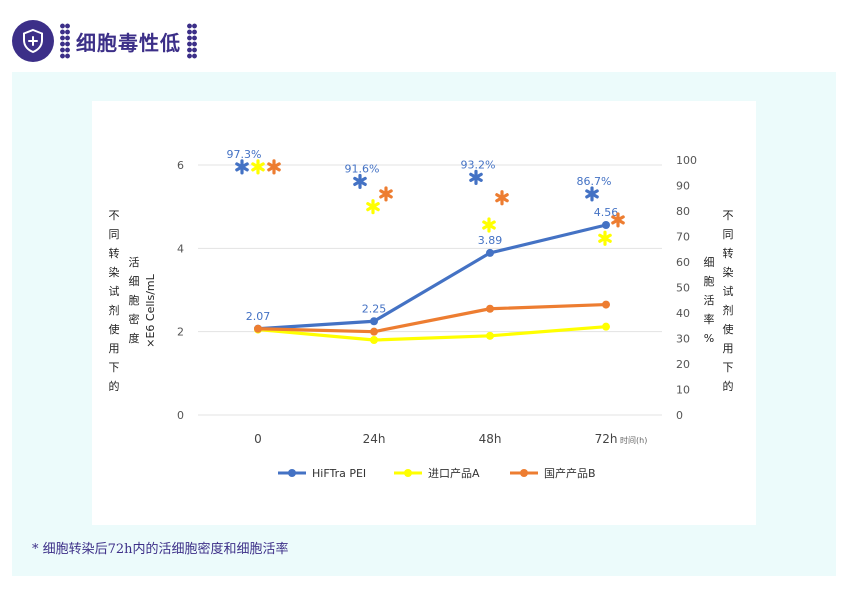 The height and width of the screenshot is (598, 851). What do you see at coordinates (134, 262) in the screenshot?
I see `y-left-label-char: 活` at bounding box center [134, 262].